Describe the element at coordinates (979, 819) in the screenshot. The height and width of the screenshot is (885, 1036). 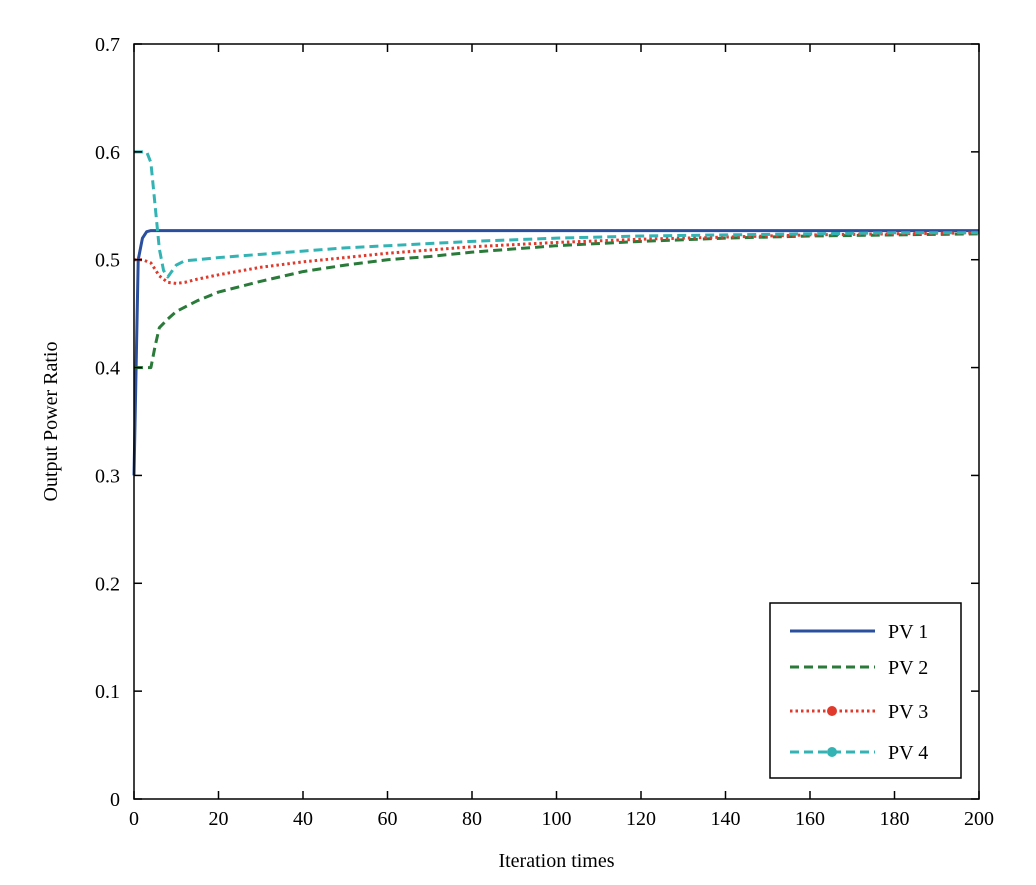
I see `x-tick-label: 200` at that location.